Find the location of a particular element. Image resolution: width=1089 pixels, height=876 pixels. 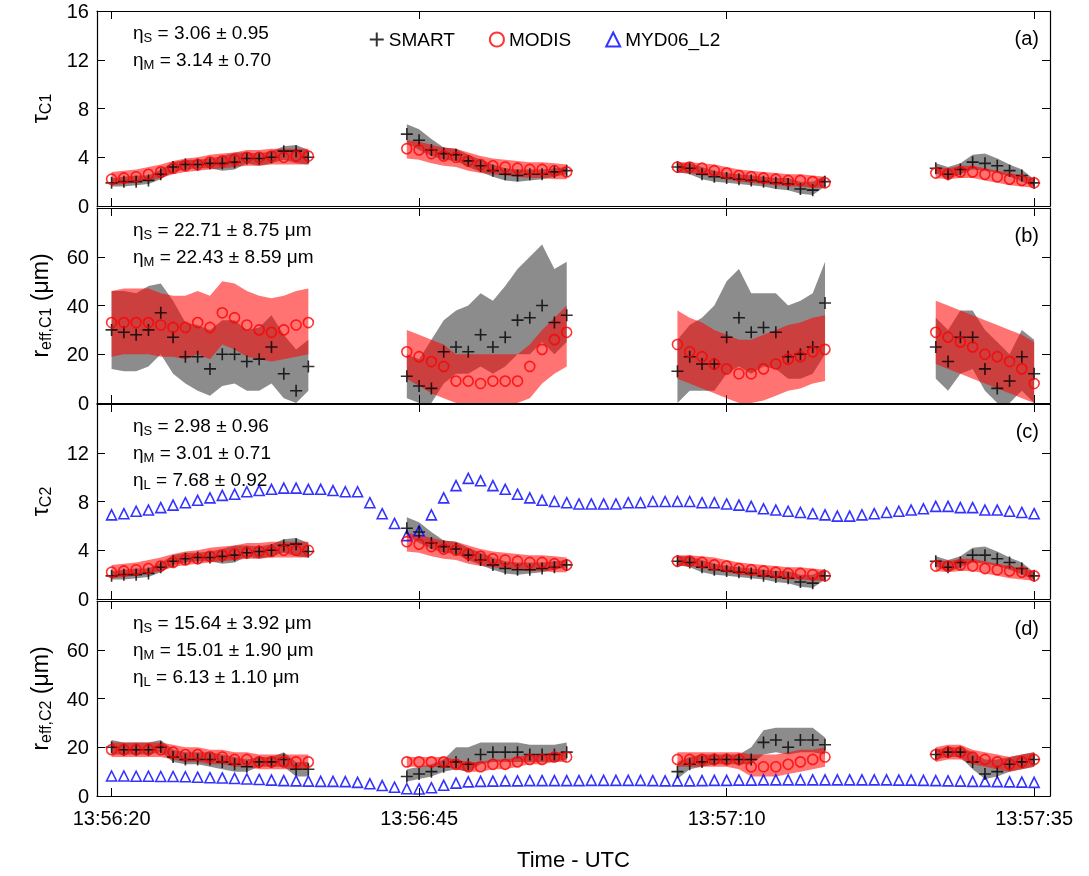

y-tick-label: 16 is located at coordinates (77, 11).